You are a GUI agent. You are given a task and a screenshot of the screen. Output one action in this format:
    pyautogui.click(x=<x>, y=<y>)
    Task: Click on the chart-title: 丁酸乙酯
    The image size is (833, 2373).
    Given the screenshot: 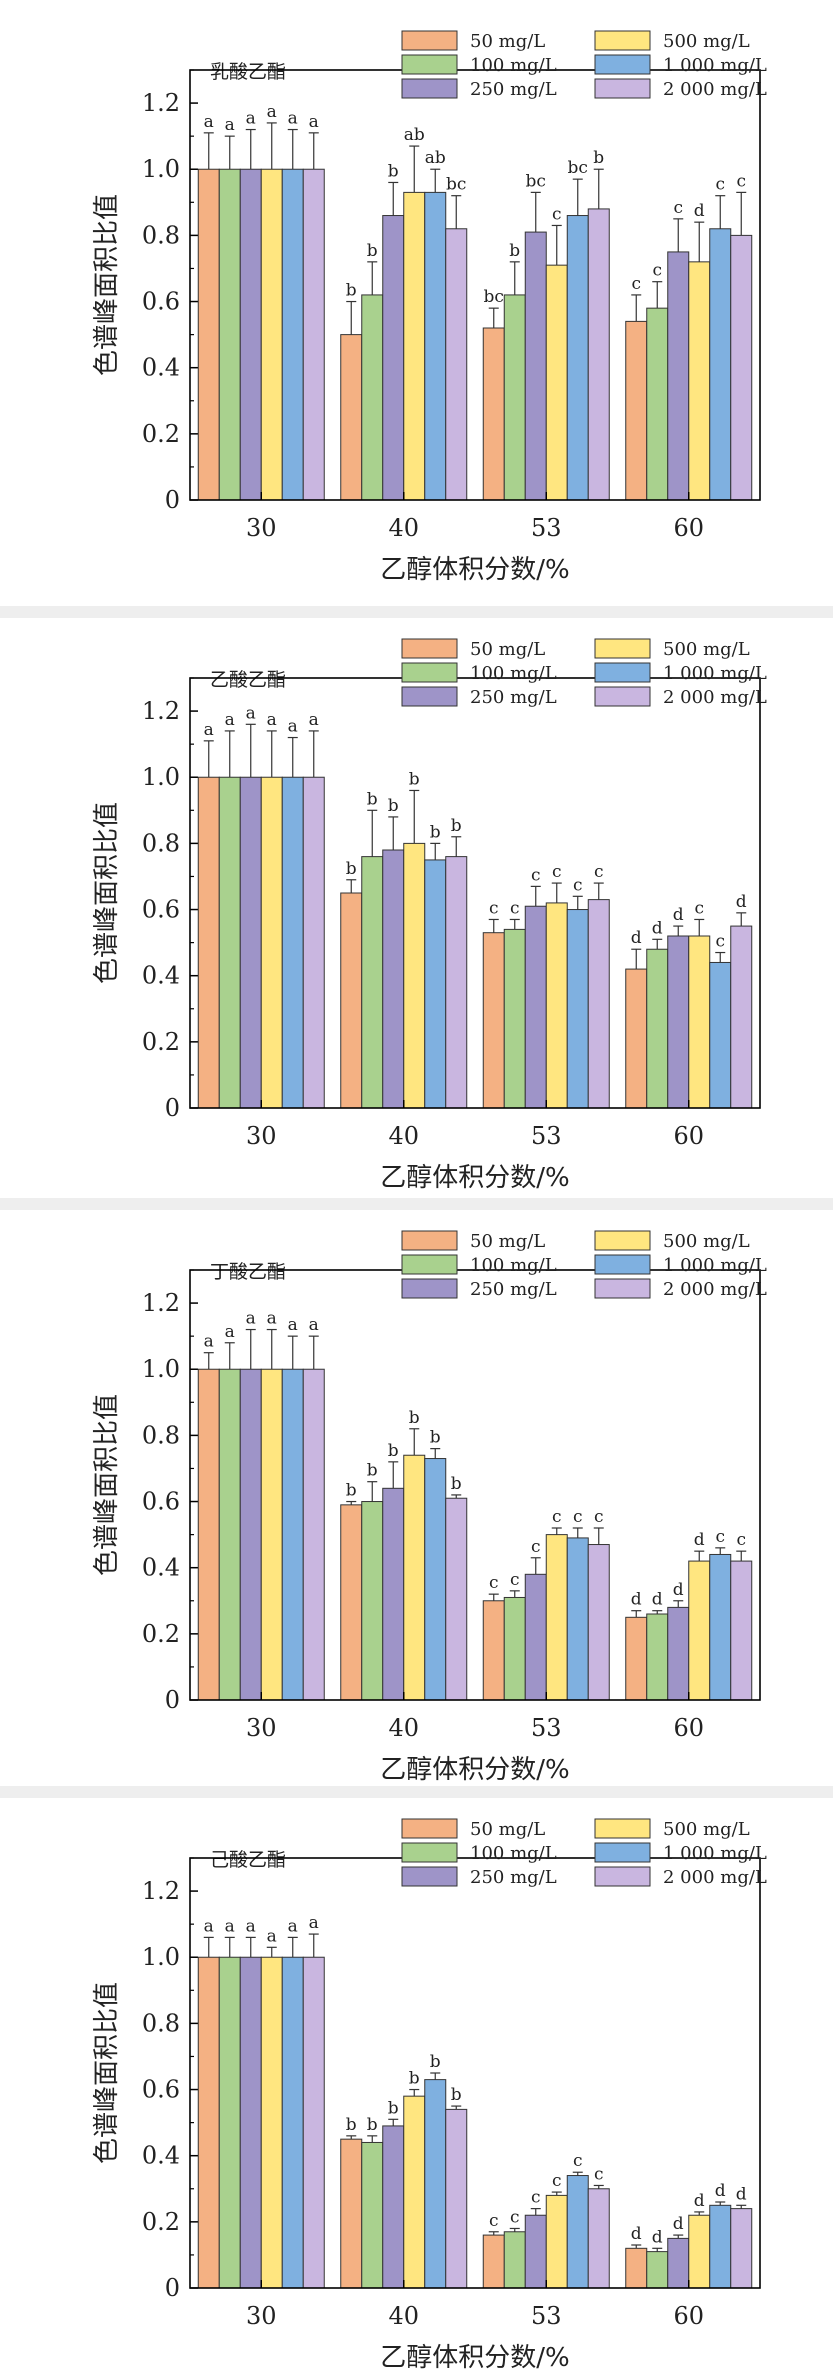 What is the action you would take?
    pyautogui.click(x=248, y=1272)
    